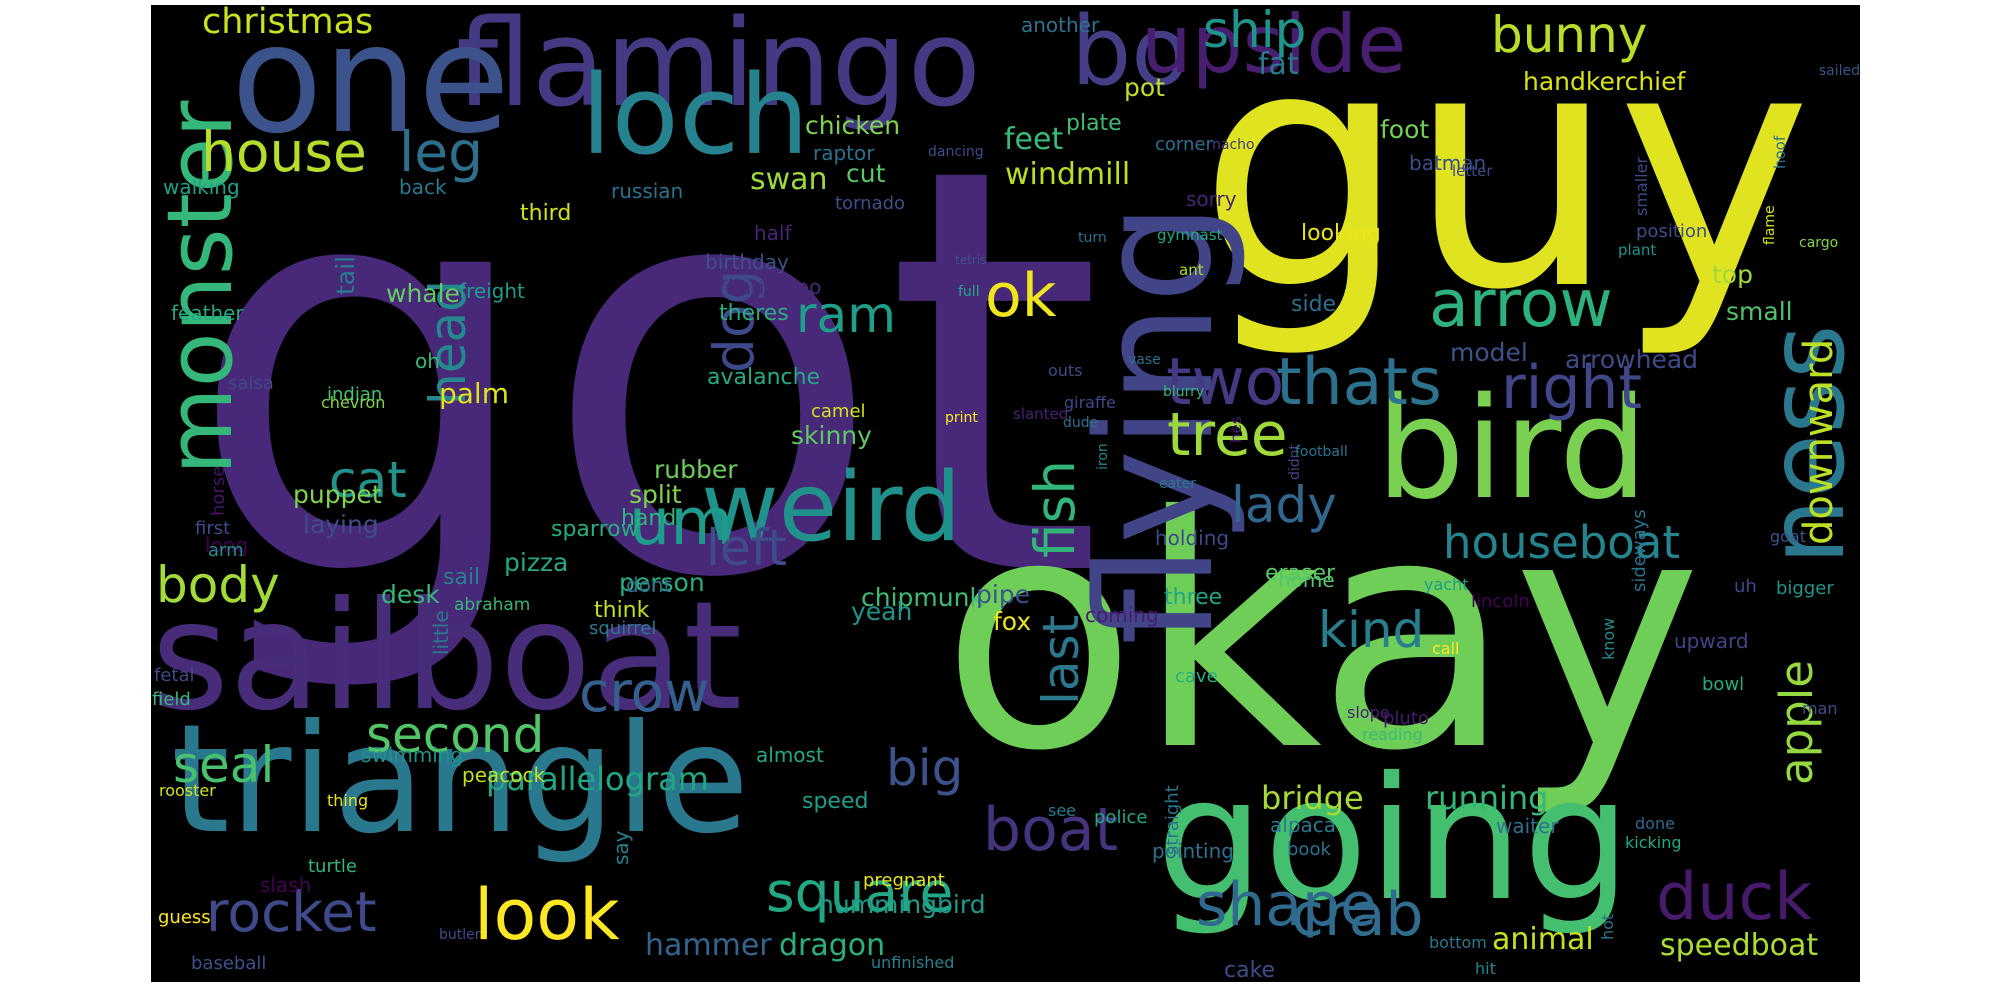  What do you see at coordinates (1062, 810) in the screenshot?
I see `word-cloud-word: see` at bounding box center [1062, 810].